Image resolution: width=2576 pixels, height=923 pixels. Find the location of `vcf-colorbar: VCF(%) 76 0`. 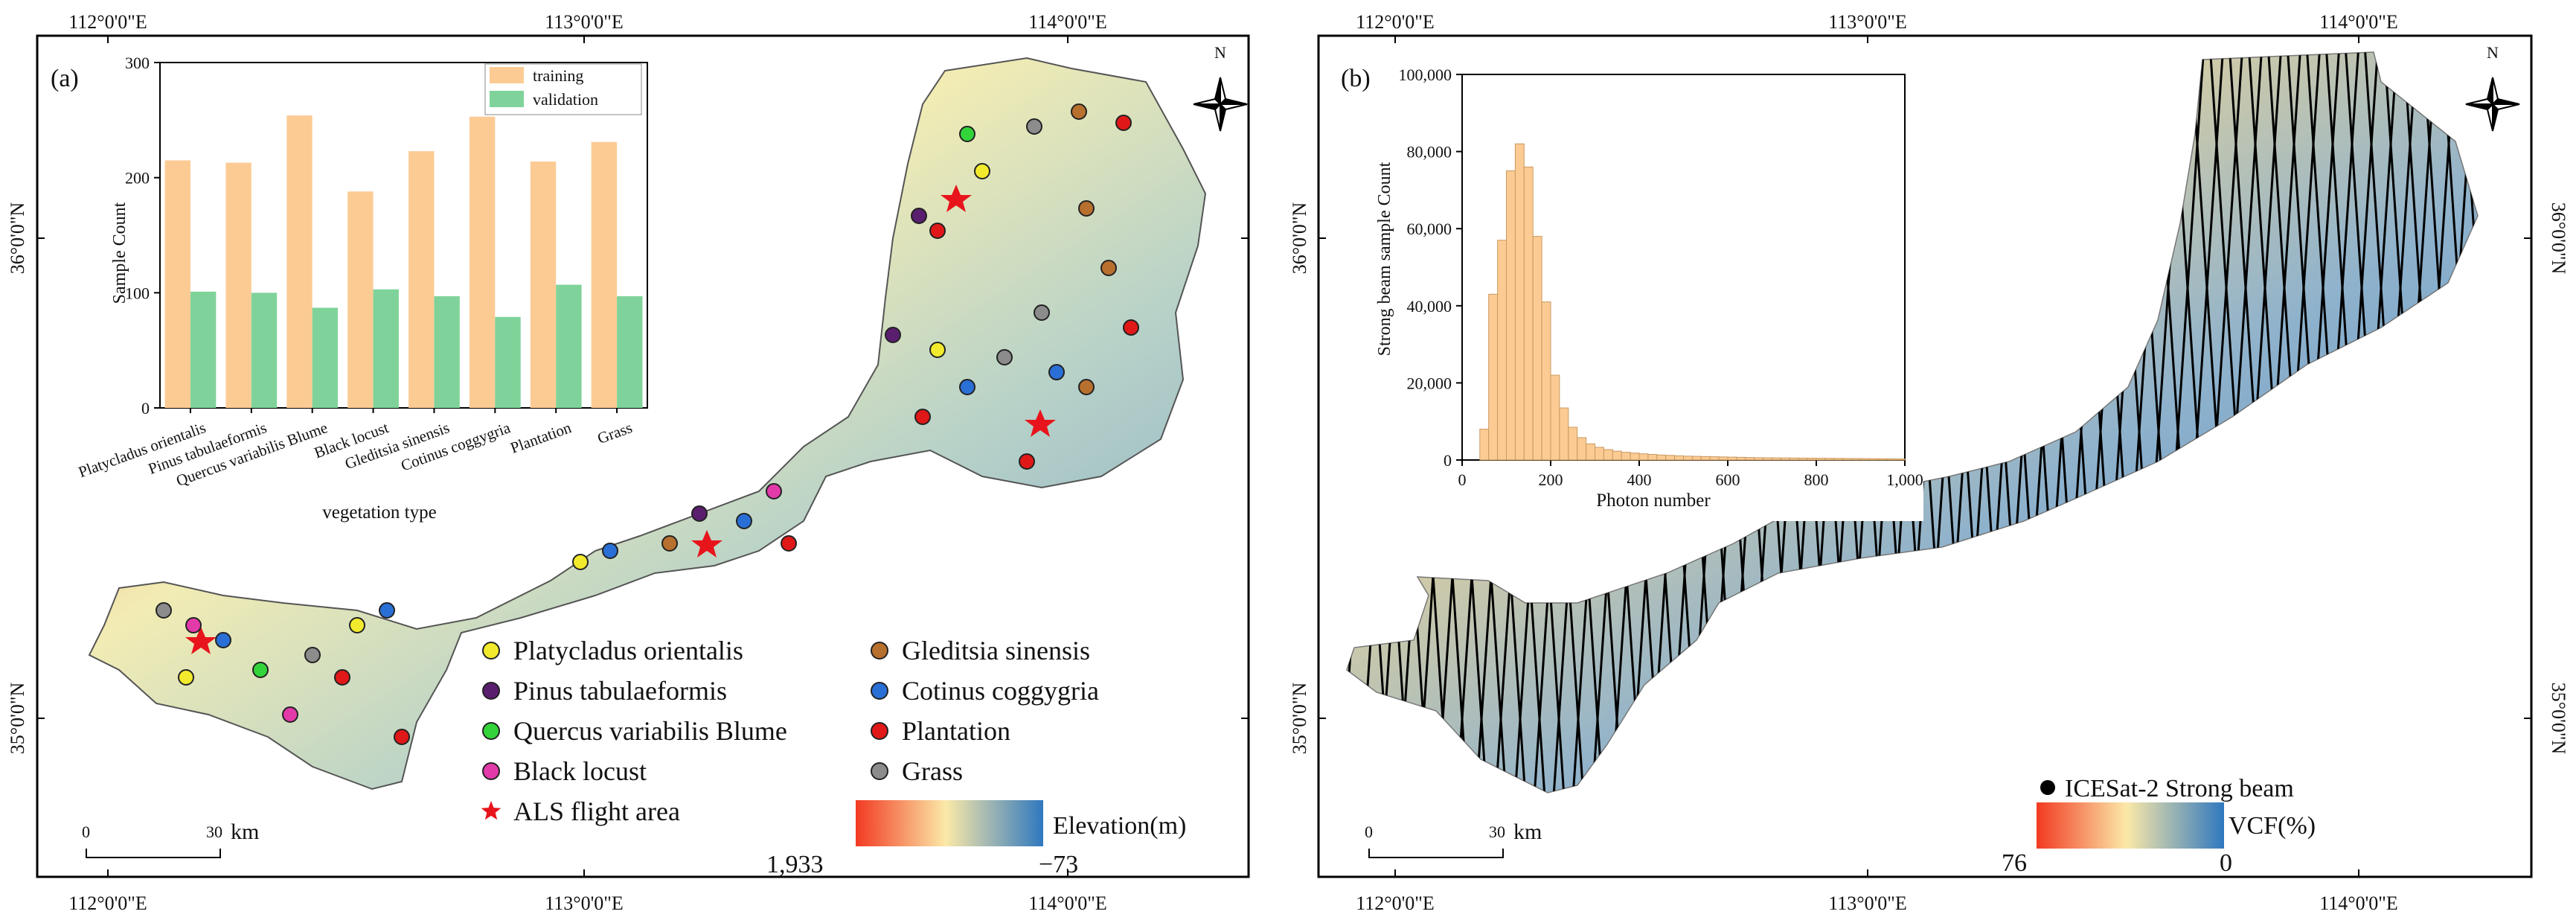

vcf-colorbar: VCF(%) 76 0 is located at coordinates (2159, 839).